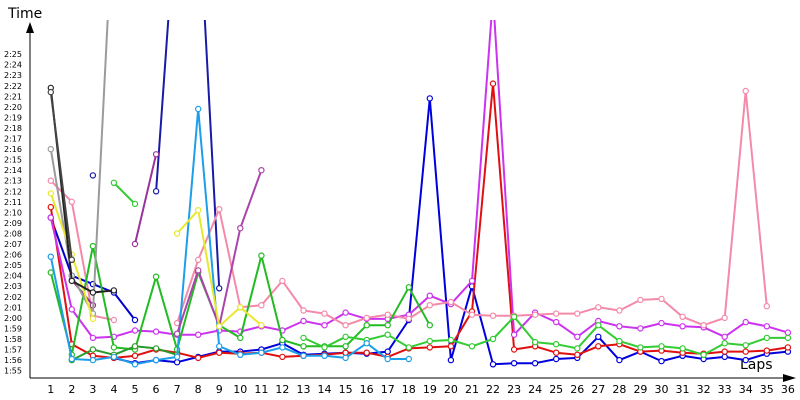 This screenshot has width=800, height=400. I want to click on y-tick-label: 2:22, so click(13, 86).